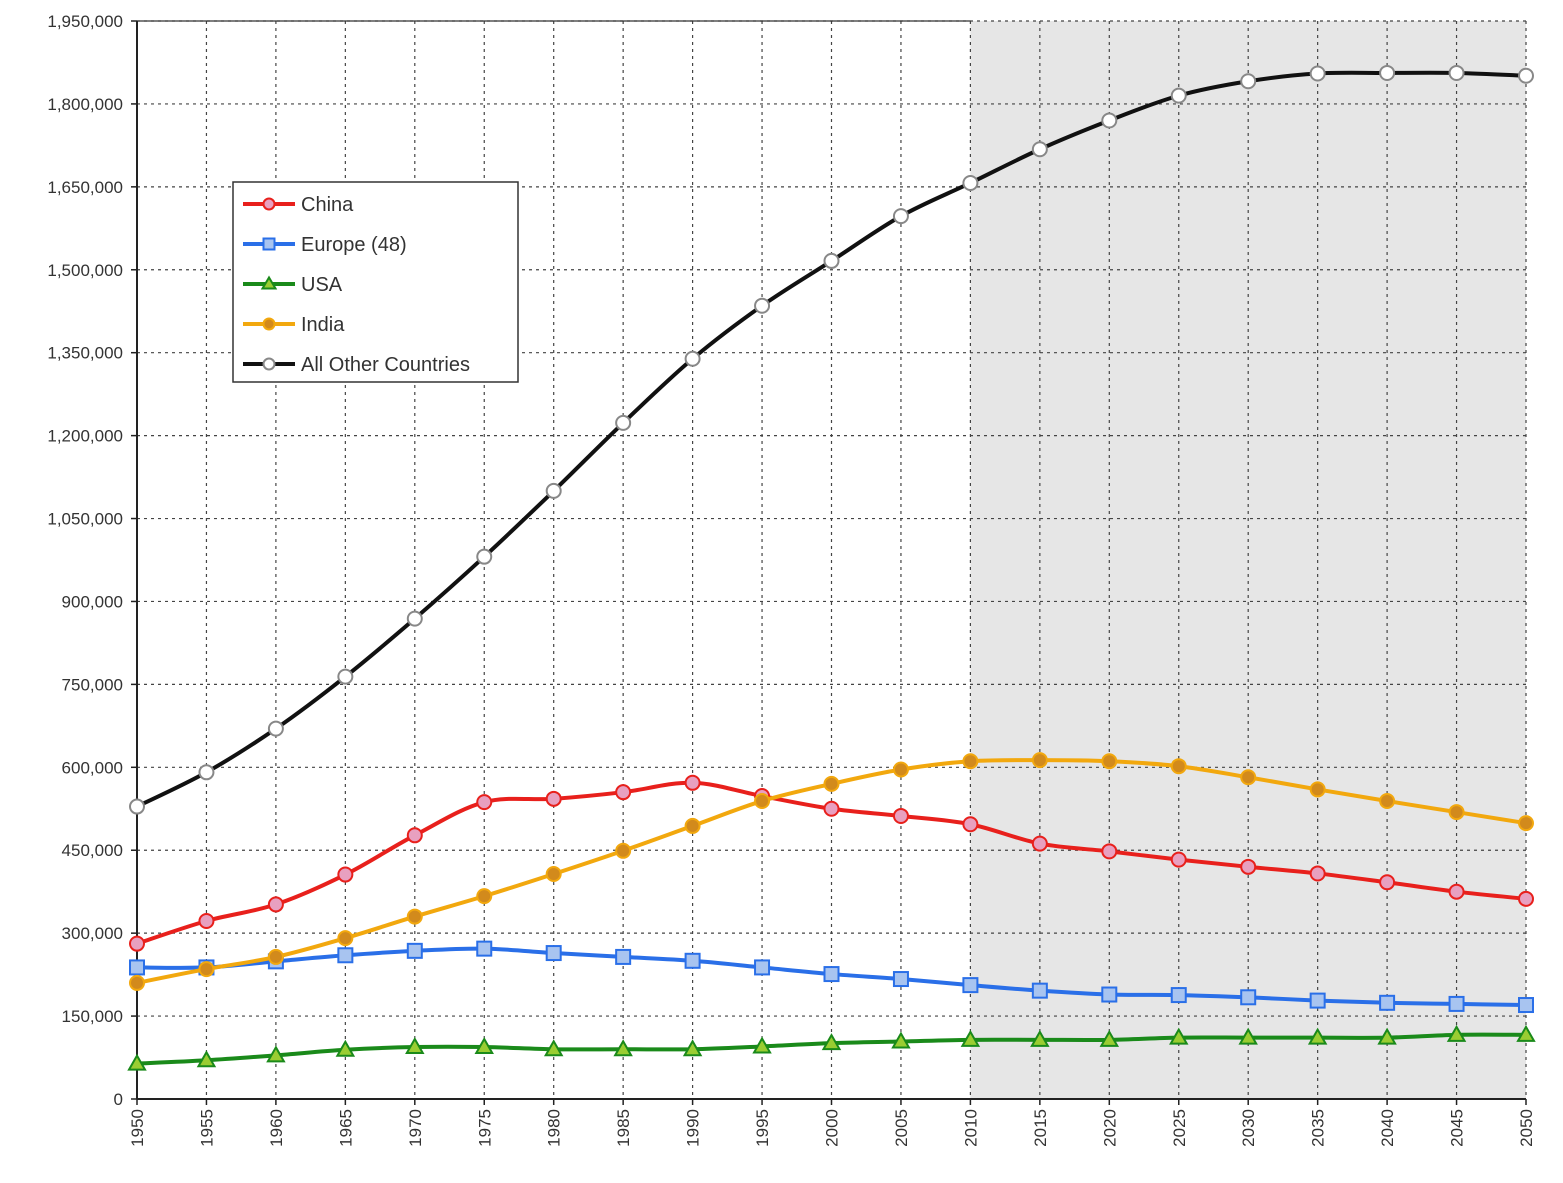 This screenshot has height=1183, width=1563. Describe the element at coordinates (415, 619) in the screenshot. I see `data-point-all-other-countries-1970` at that location.